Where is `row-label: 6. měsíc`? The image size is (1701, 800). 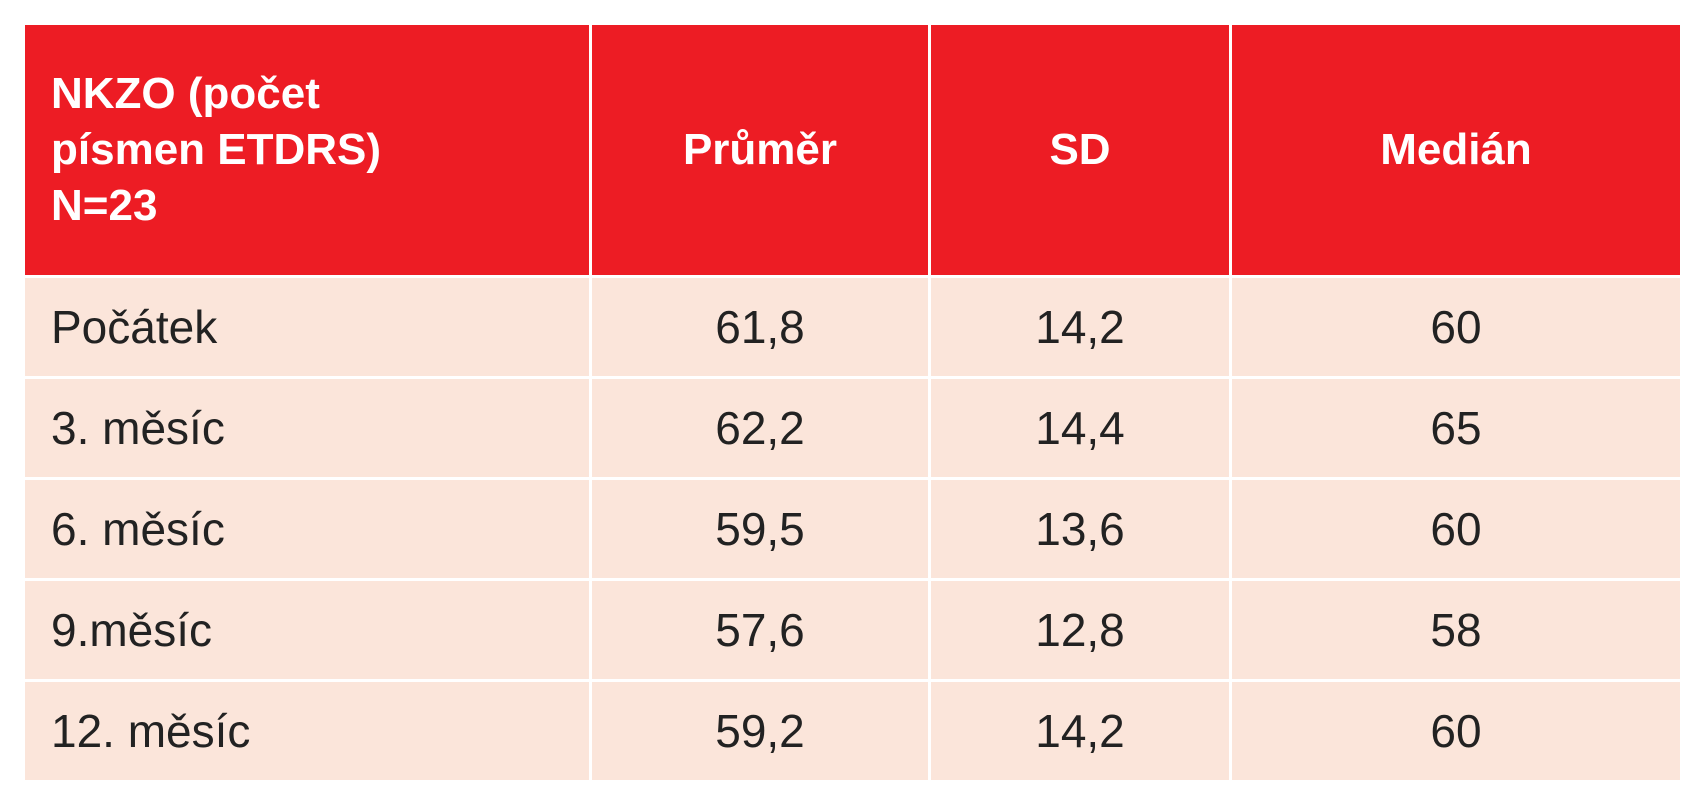
row-label: 6. měsíc is located at coordinates (138, 529).